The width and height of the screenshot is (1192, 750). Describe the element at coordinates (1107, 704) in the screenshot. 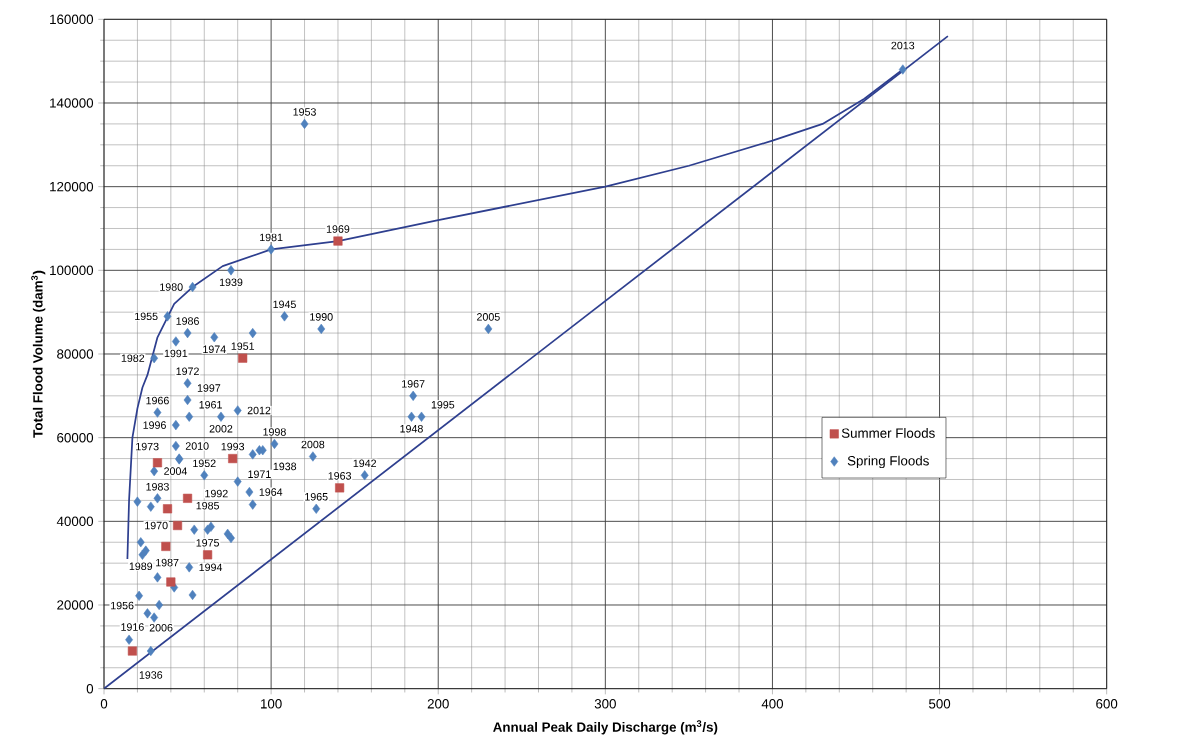

I see `x-tick-label: 600` at that location.